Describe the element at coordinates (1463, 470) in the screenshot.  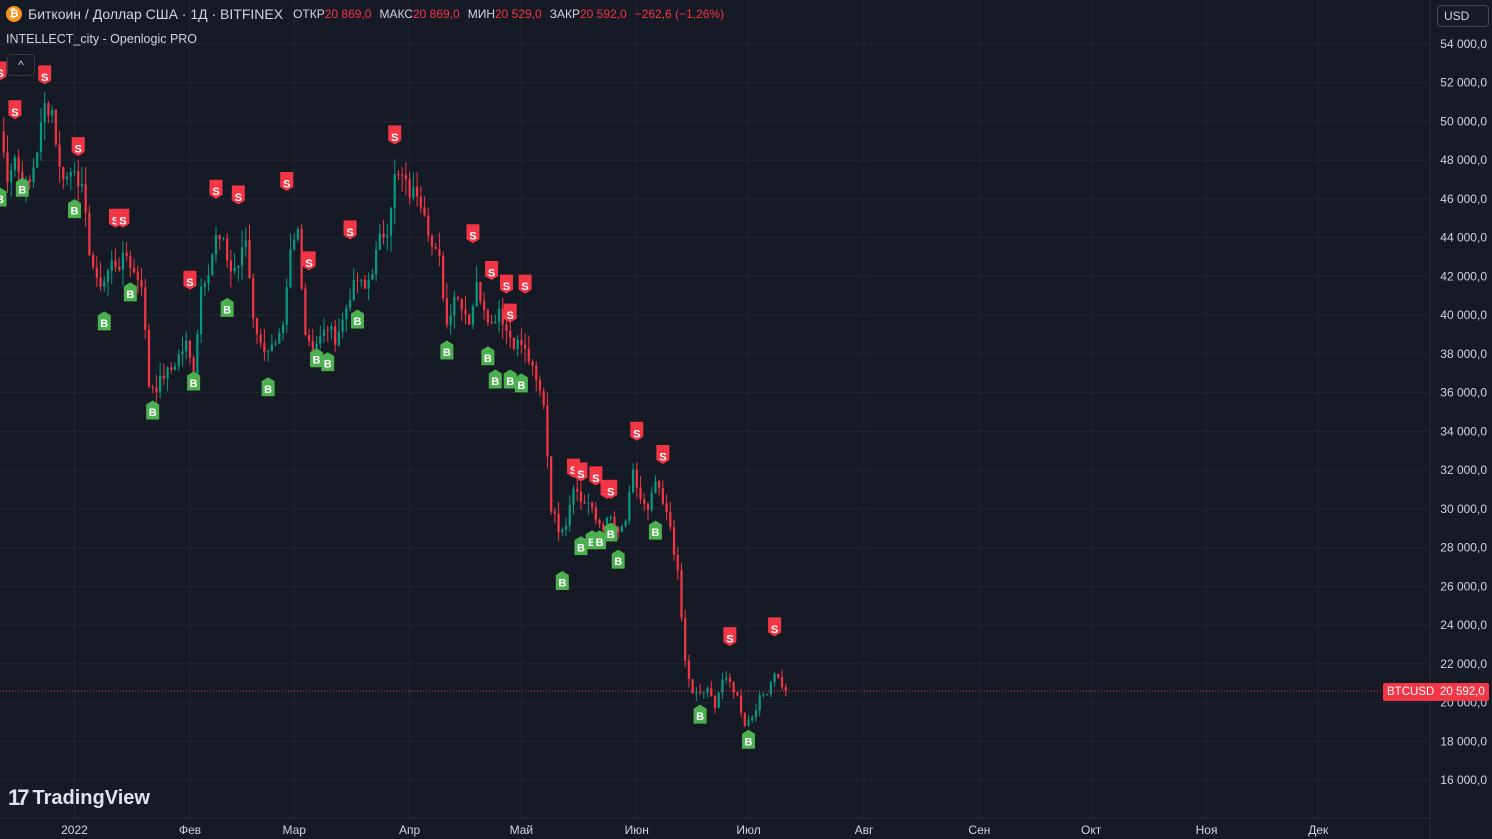
I see `y-tick-label: 32 000,0` at that location.